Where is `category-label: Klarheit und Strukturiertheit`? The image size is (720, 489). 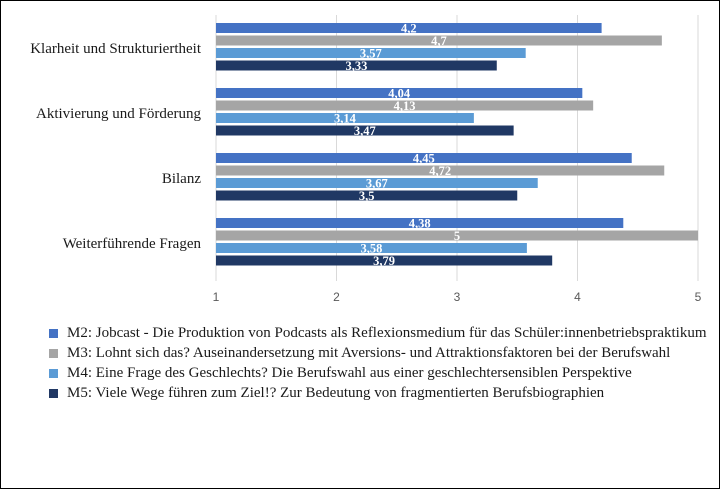
category-label: Klarheit und Strukturiertheit is located at coordinates (116, 49).